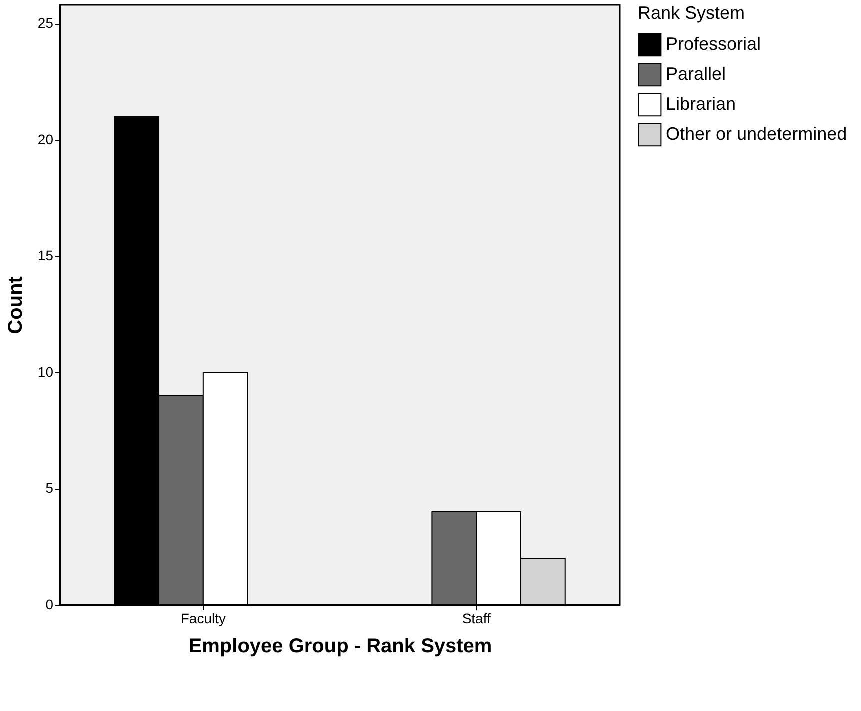  Describe the element at coordinates (692, 13) in the screenshot. I see `legend-title: Rank System` at that location.